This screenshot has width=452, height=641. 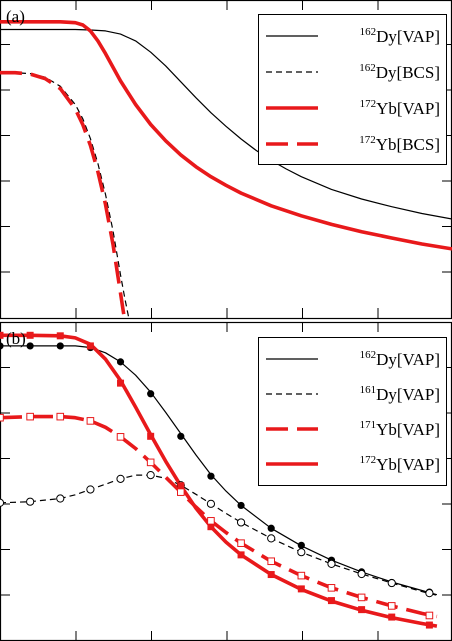 I want to click on panel-a-legend-box, so click(x=352, y=89).